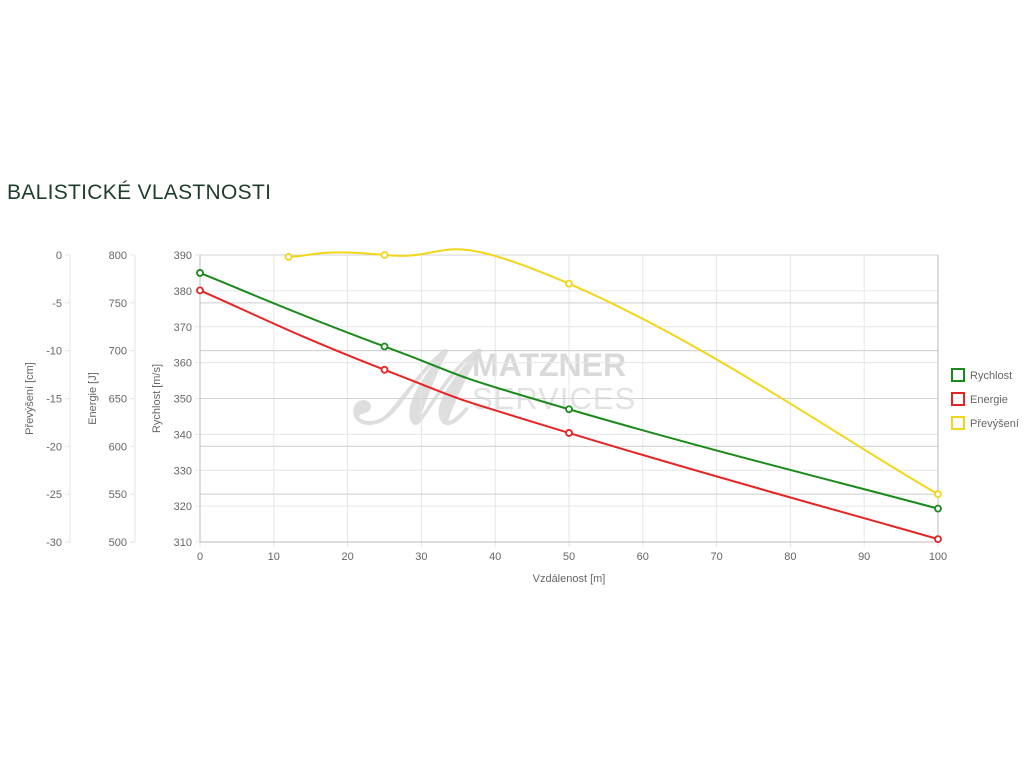  What do you see at coordinates (200, 557) in the screenshot?
I see `x-tick-label: 0` at bounding box center [200, 557].